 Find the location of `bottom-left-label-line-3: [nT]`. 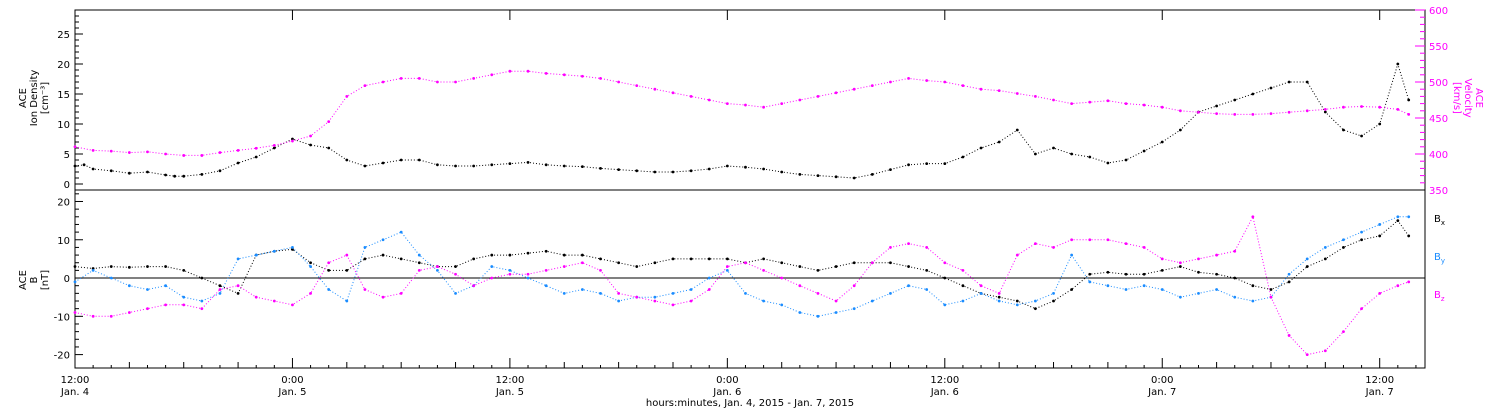

bottom-left-label-line-3: [nT] is located at coordinates (45, 280).